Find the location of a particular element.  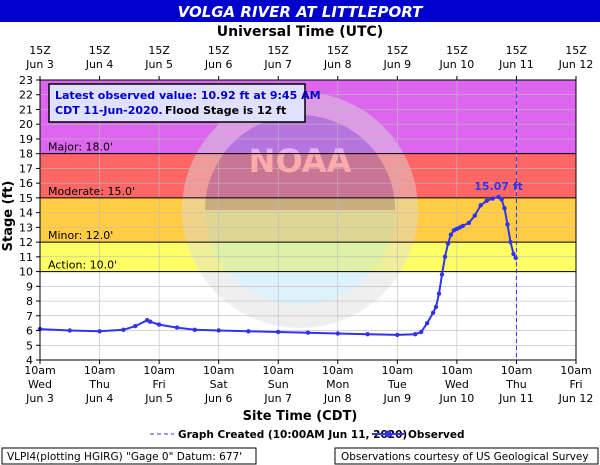

title-bar is located at coordinates (300, 11).